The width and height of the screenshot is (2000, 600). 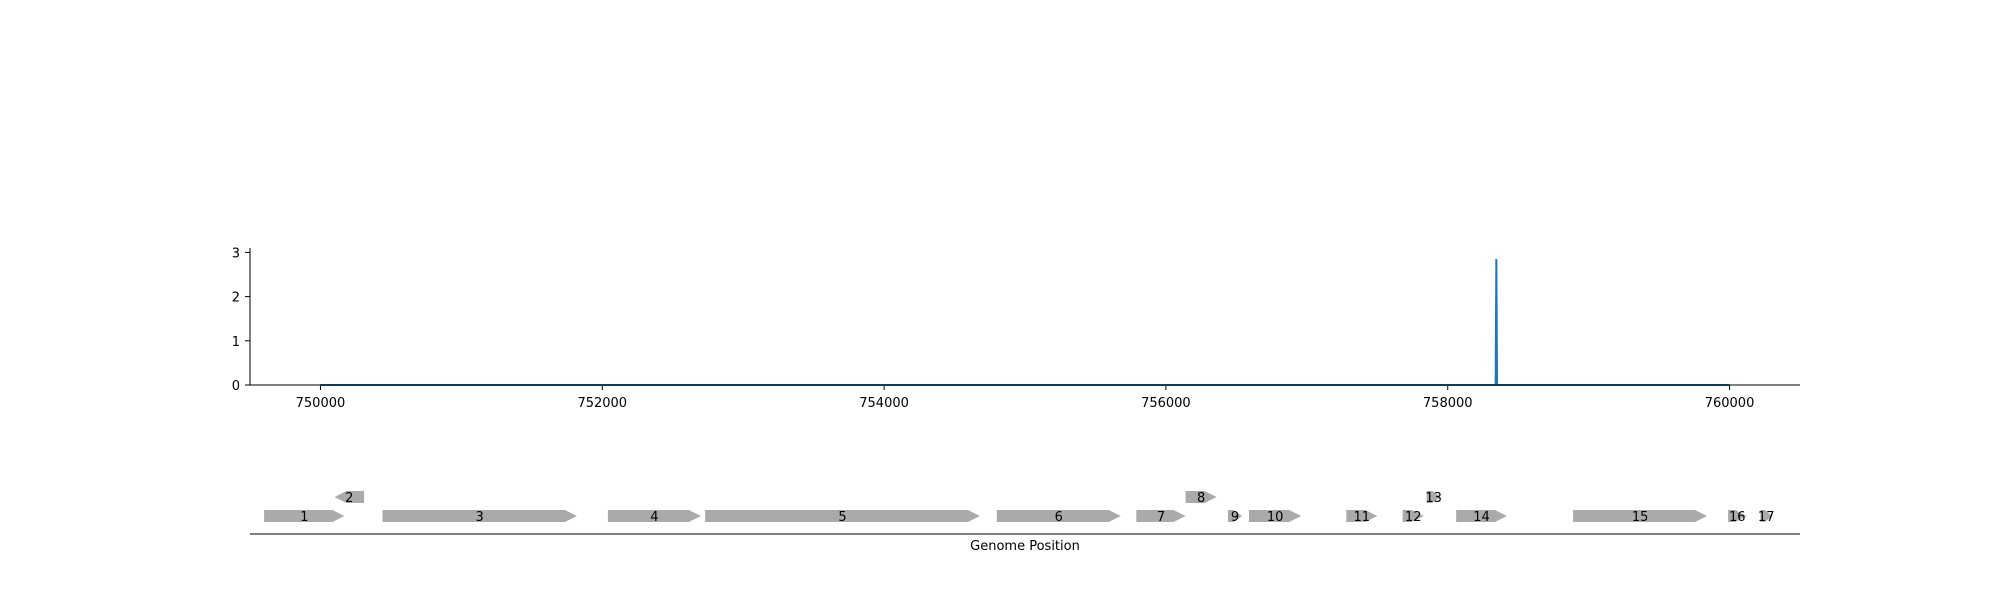 I want to click on x-tick-label: 754000, so click(x=884, y=403).